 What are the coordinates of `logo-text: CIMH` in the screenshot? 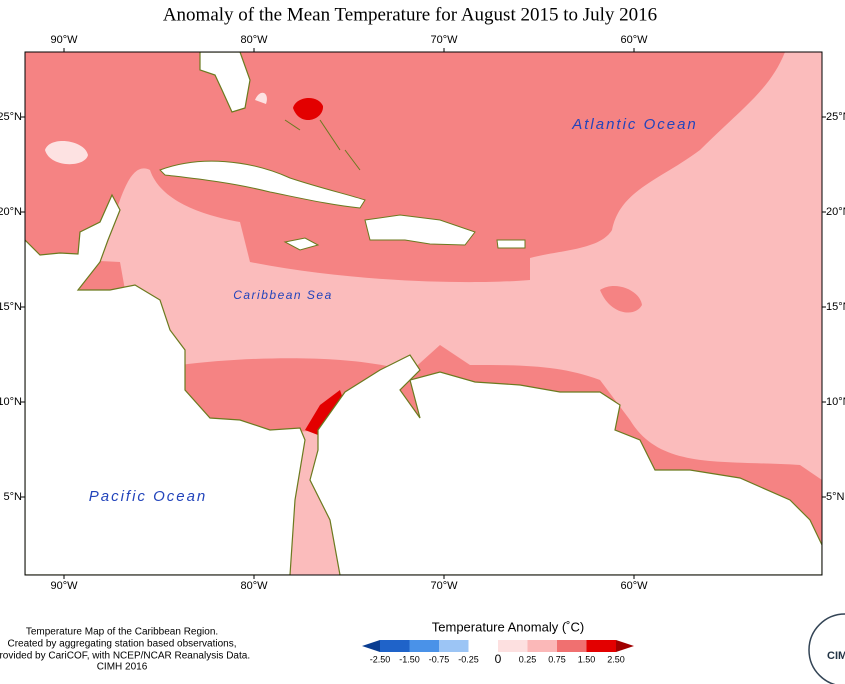 It's located at (836, 656).